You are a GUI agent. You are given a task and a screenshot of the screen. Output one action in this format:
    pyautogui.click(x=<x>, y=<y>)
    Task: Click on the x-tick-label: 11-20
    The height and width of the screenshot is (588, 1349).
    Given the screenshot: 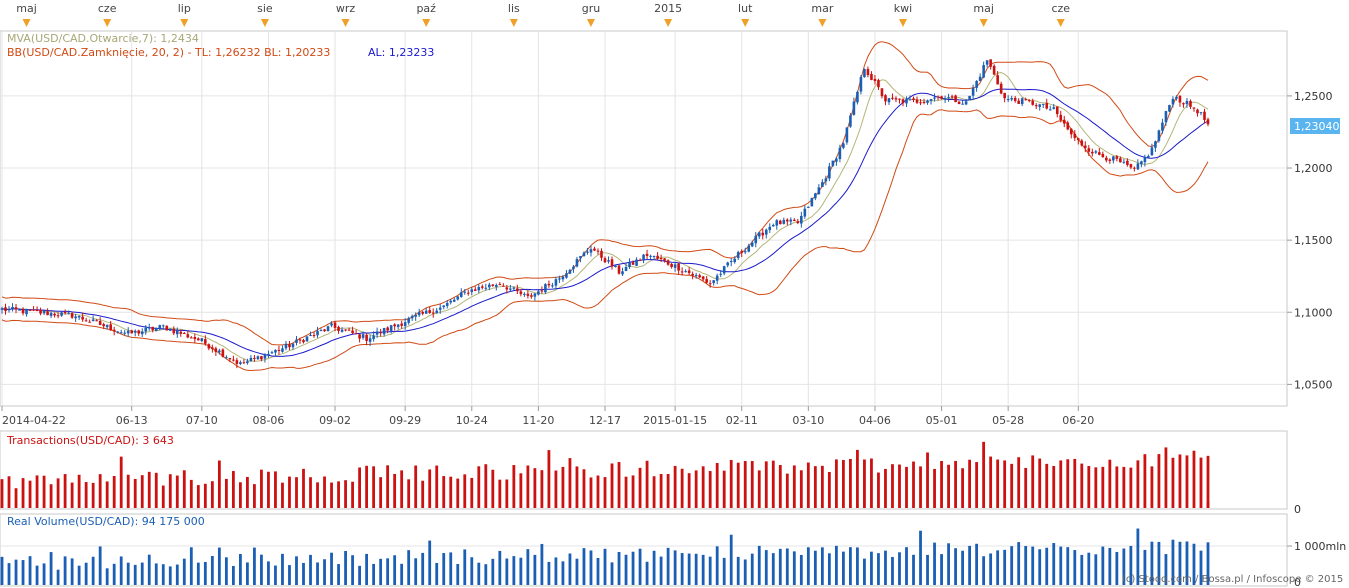 What is the action you would take?
    pyautogui.click(x=538, y=420)
    